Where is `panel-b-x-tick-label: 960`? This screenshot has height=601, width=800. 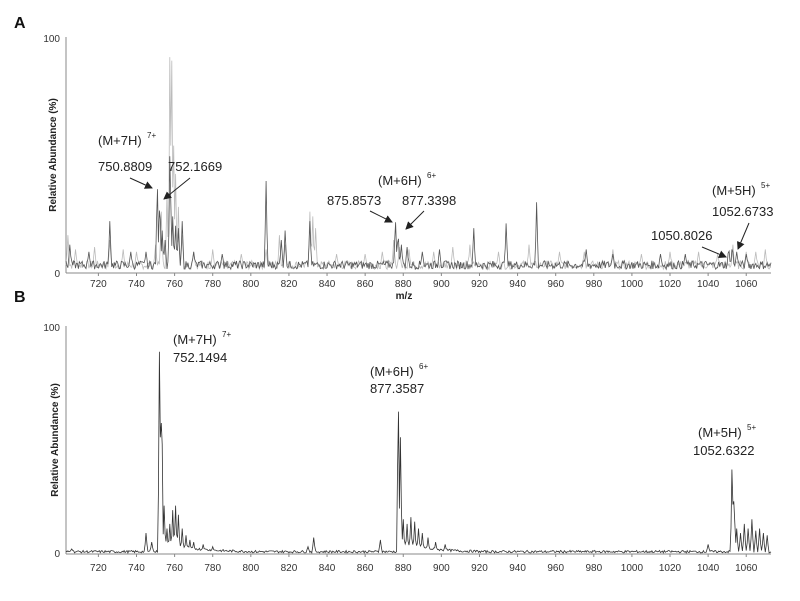
panel-b-x-tick-label: 960 is located at coordinates (555, 568).